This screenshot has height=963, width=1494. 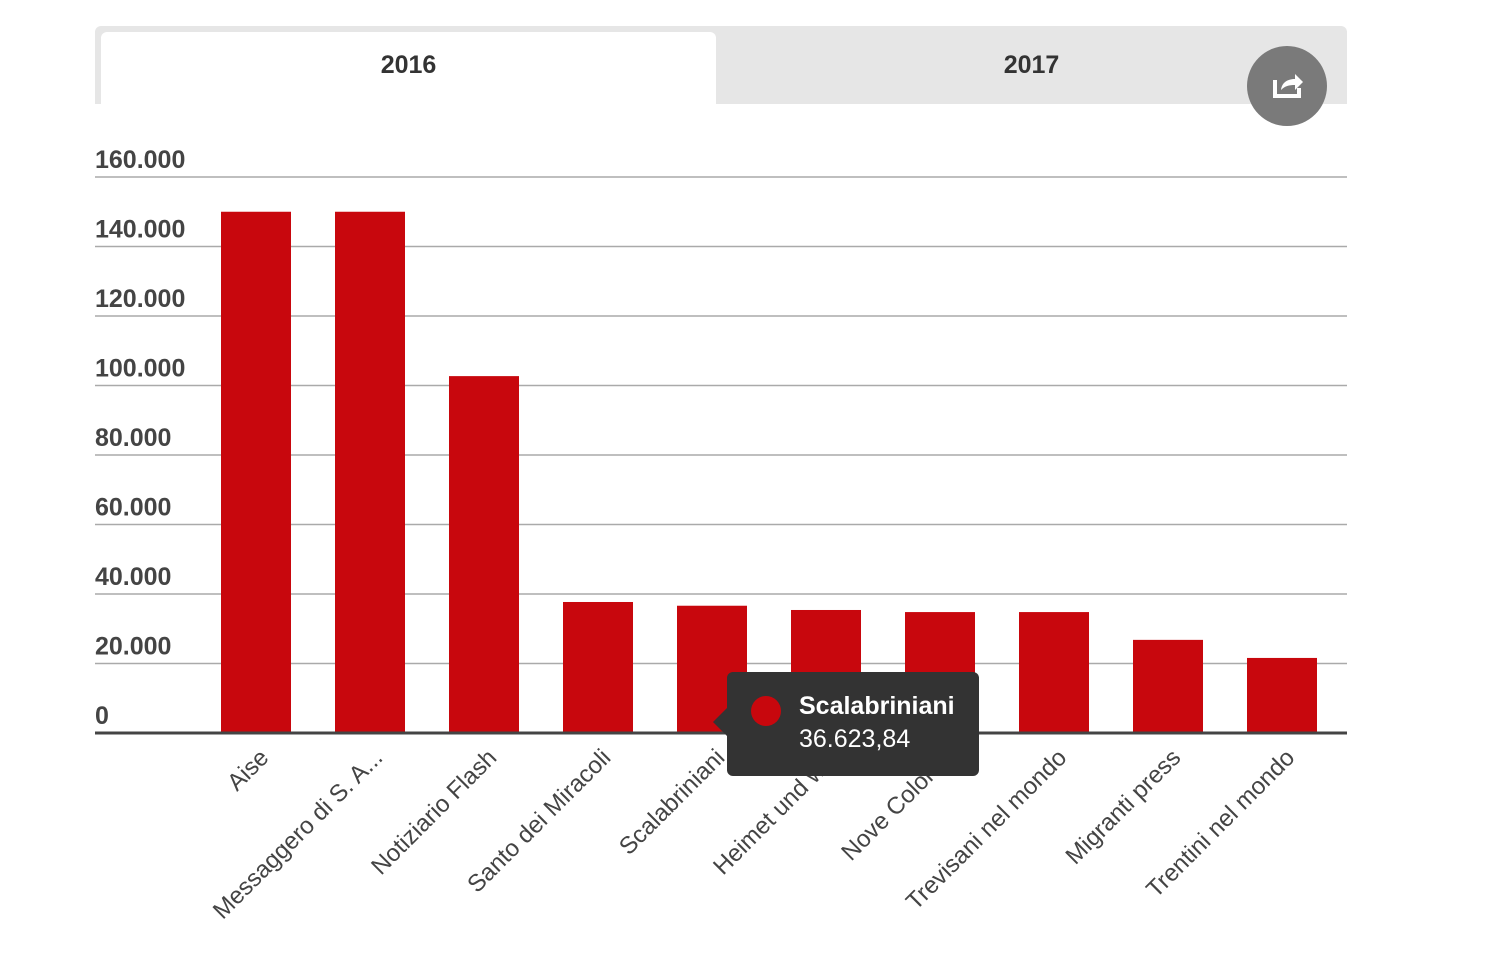 I want to click on series-color-dot, so click(x=766, y=711).